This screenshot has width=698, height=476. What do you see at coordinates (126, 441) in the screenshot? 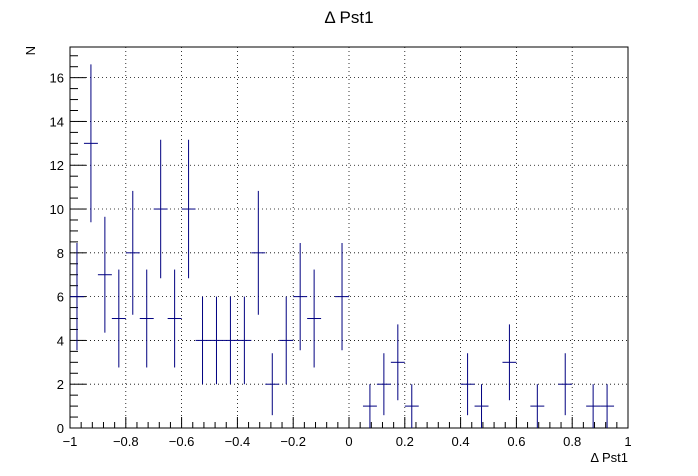
I see `x-tick-label: −0.8` at bounding box center [126, 441].